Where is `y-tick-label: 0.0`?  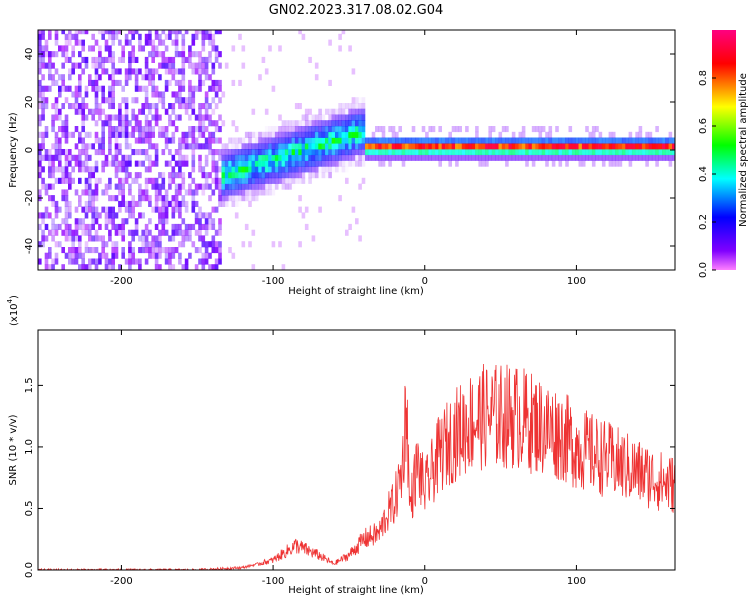
y-tick-label: 0.0 is located at coordinates (29, 570).